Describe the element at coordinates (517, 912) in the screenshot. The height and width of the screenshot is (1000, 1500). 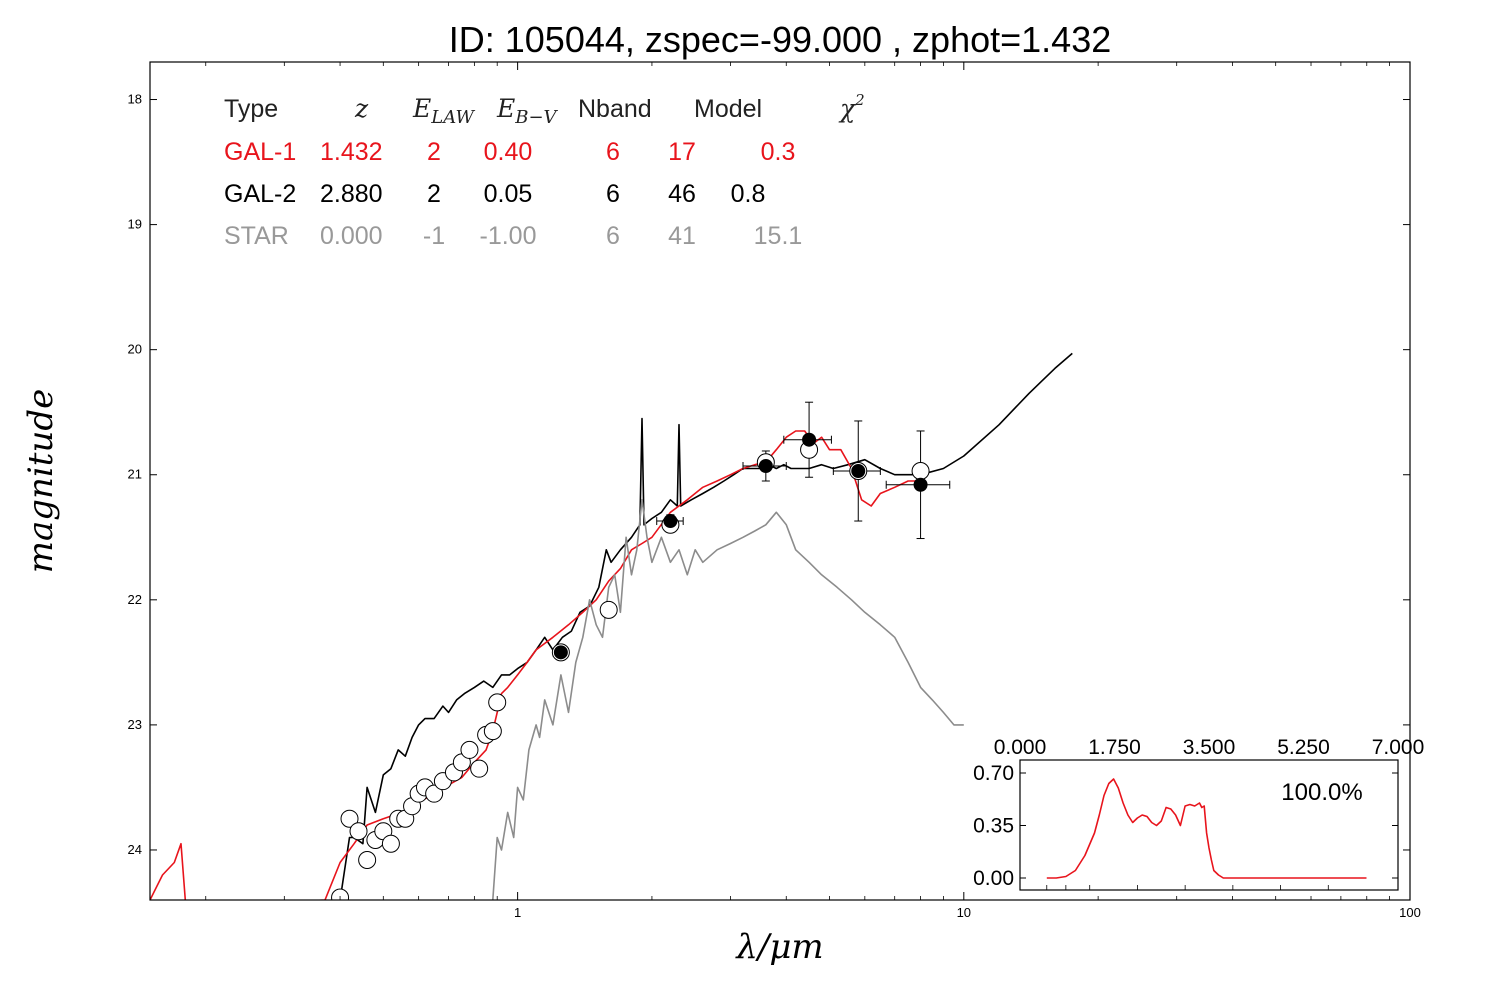
I see `x-tick-label: 1` at that location.